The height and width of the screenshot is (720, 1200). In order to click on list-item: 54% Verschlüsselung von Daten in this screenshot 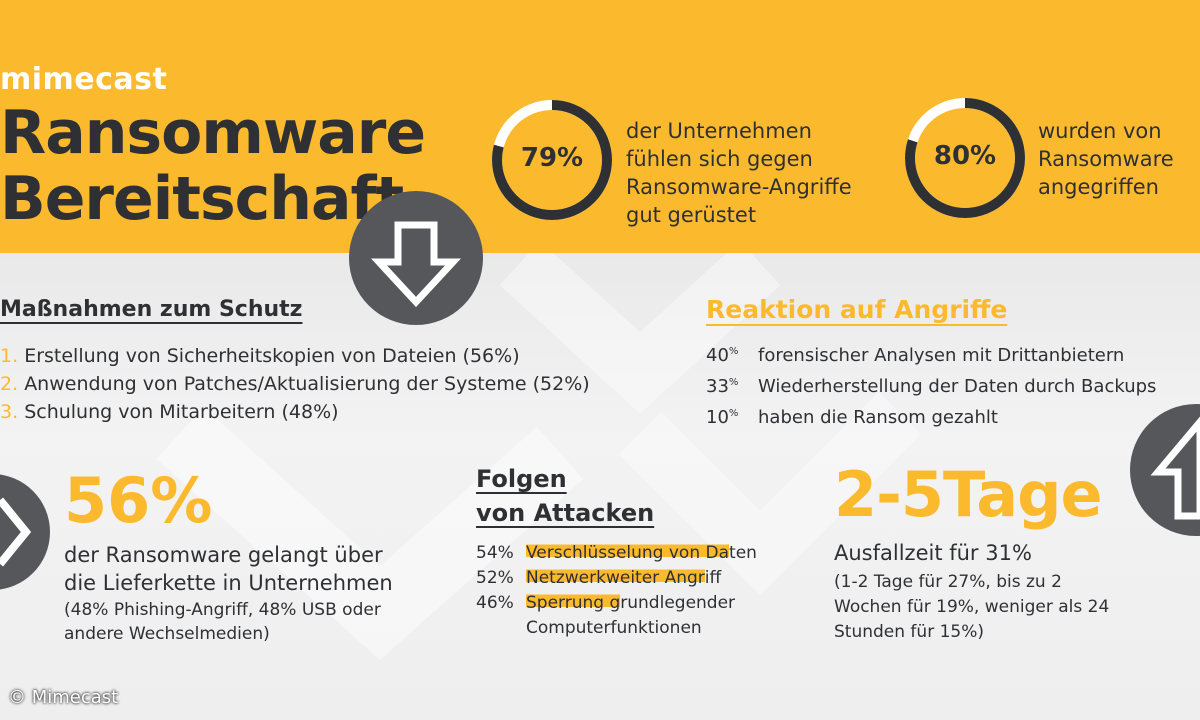, I will do `click(616, 553)`.